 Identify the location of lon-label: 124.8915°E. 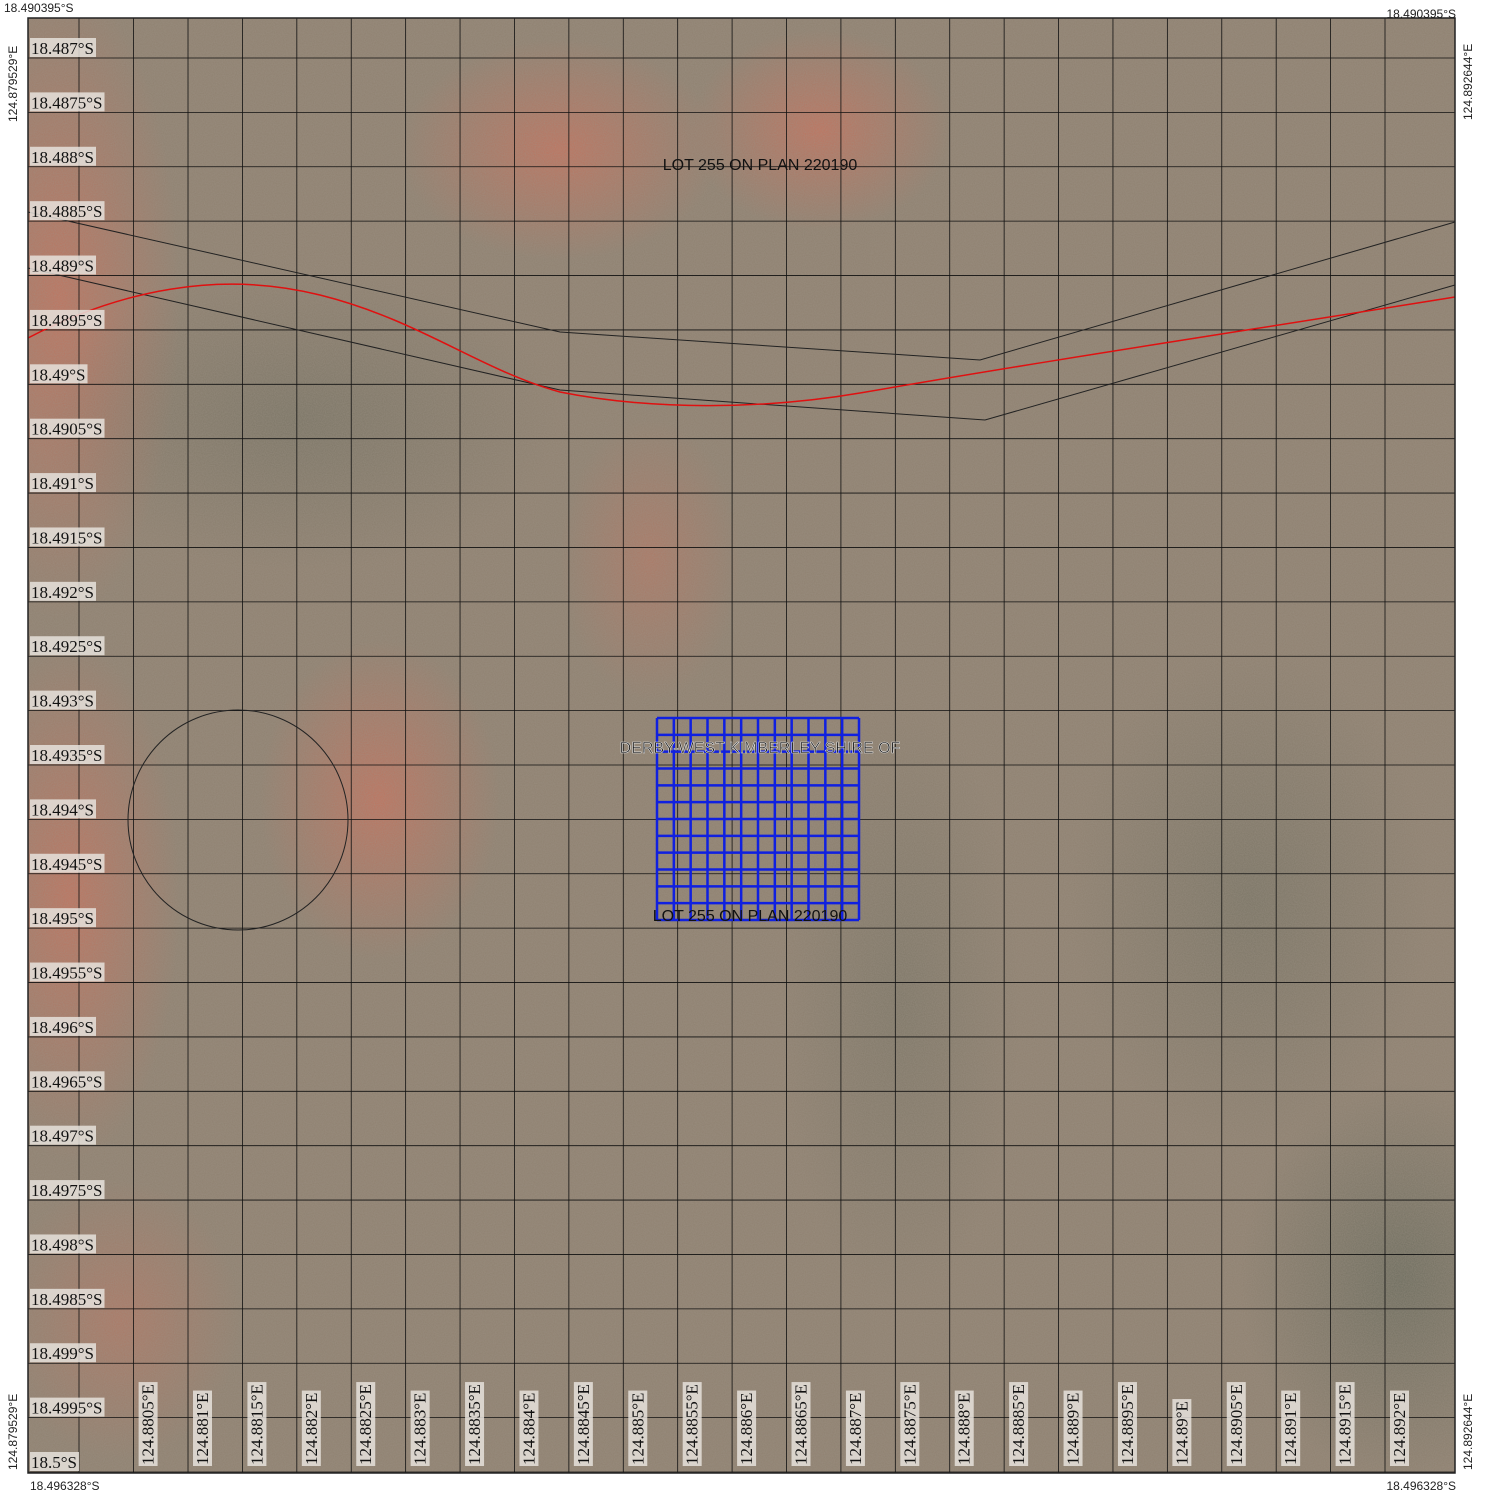
(1345, 1424).